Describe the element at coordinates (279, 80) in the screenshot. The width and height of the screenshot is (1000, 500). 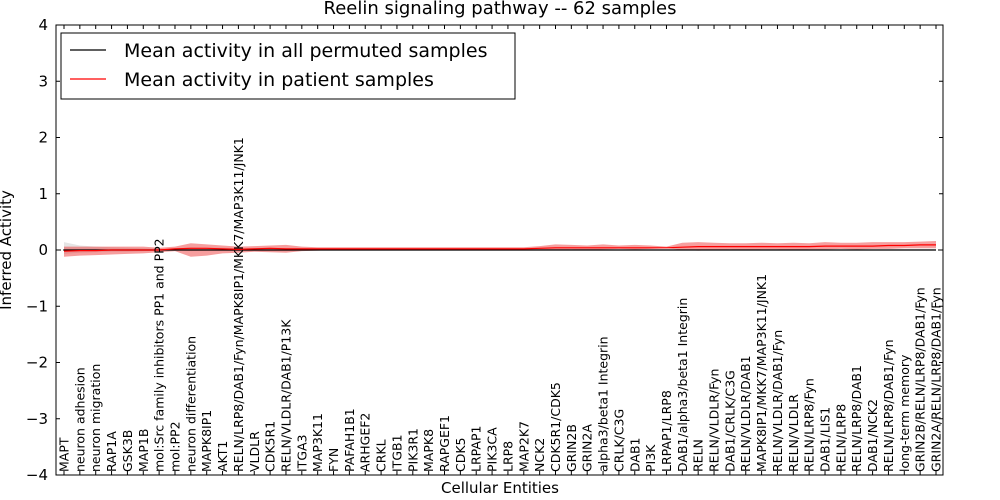
I see `legend-label-patient: Mean activity in patient samples` at that location.